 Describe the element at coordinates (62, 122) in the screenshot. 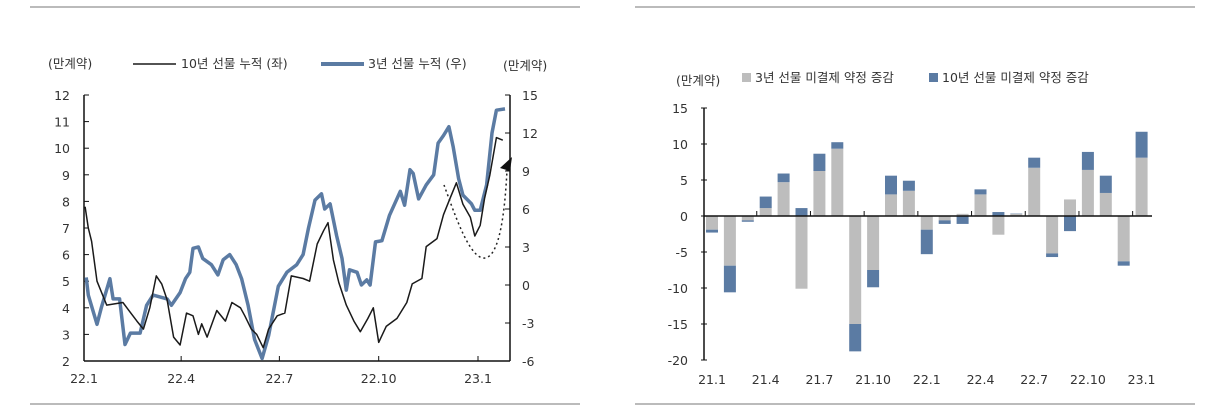

I see `left-y-tick-label: 11` at that location.